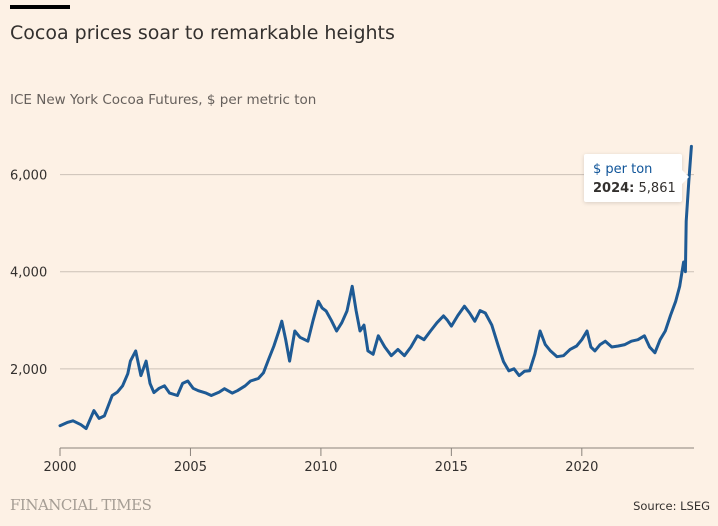  Describe the element at coordinates (28, 273) in the screenshot. I see `y-tick-label: 4,000` at that location.